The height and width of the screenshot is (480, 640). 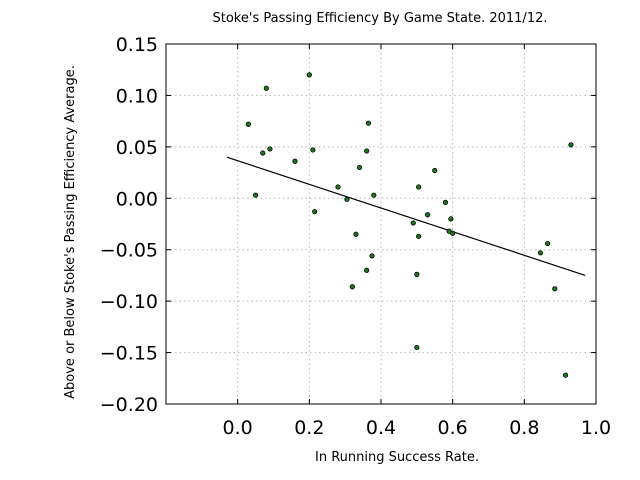 What do you see at coordinates (381, 428) in the screenshot?
I see `x-tick-label: 0.4` at bounding box center [381, 428].